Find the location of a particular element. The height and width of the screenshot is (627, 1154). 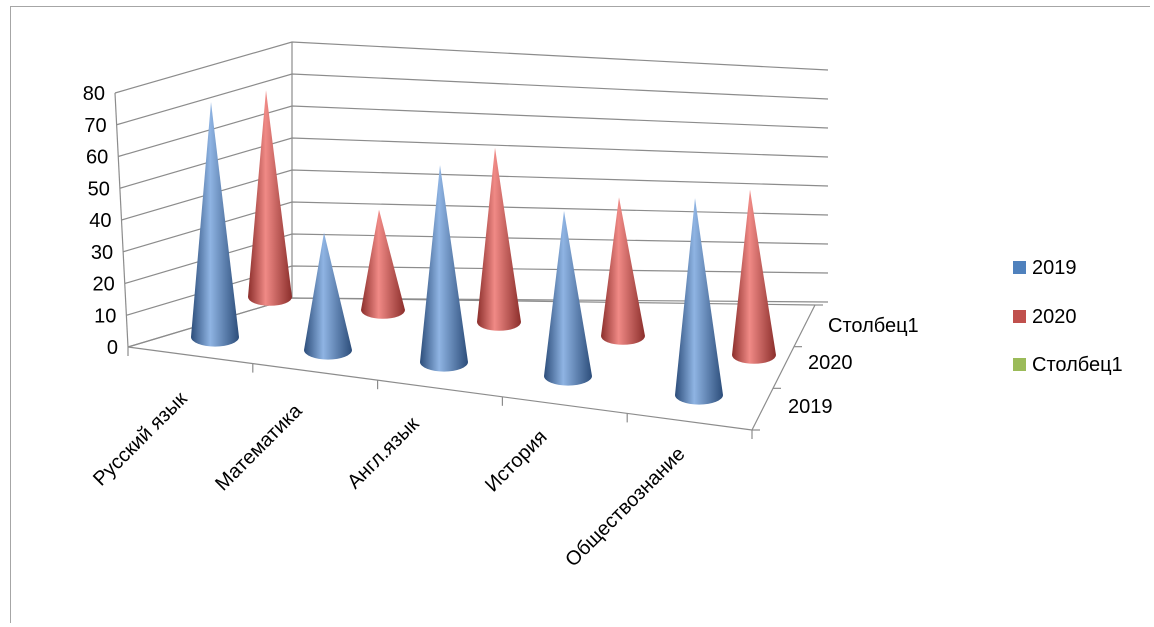

legend-item: Столбец1 is located at coordinates (1068, 365).